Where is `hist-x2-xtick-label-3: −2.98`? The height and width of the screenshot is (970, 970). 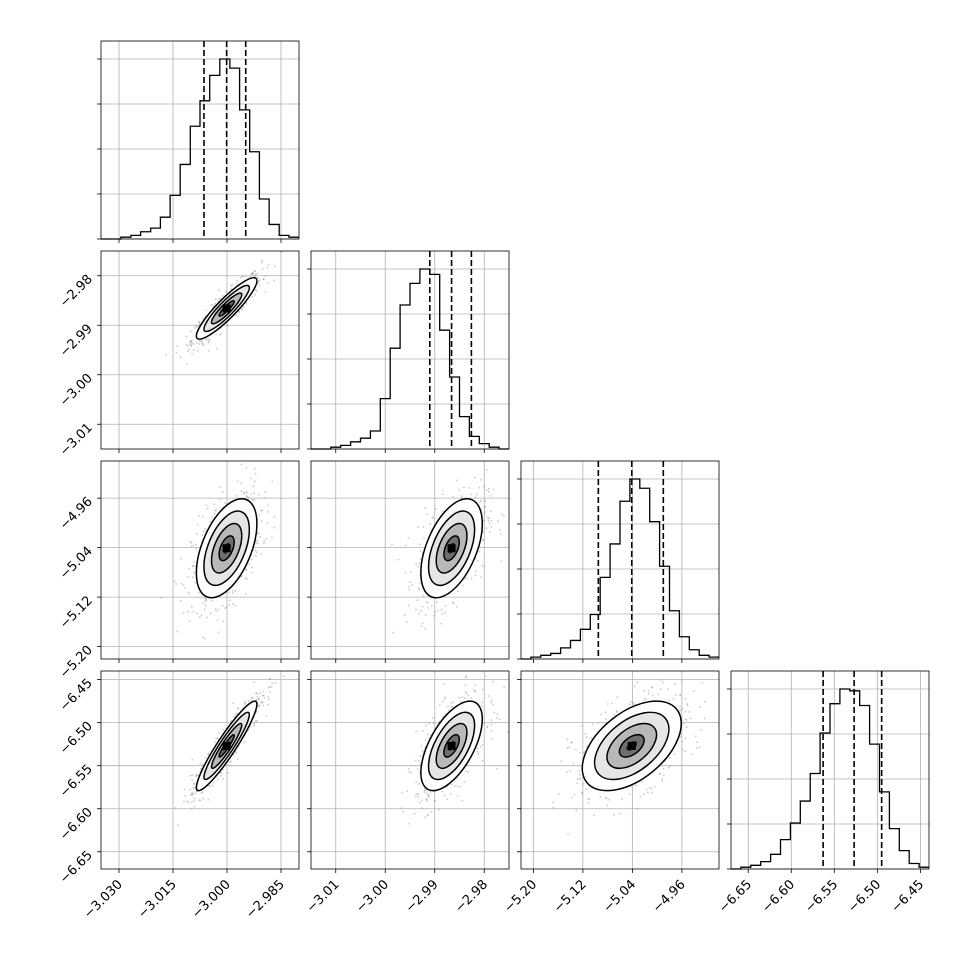
hist-x2-xtick-label-3: −2.98 is located at coordinates (471, 896).